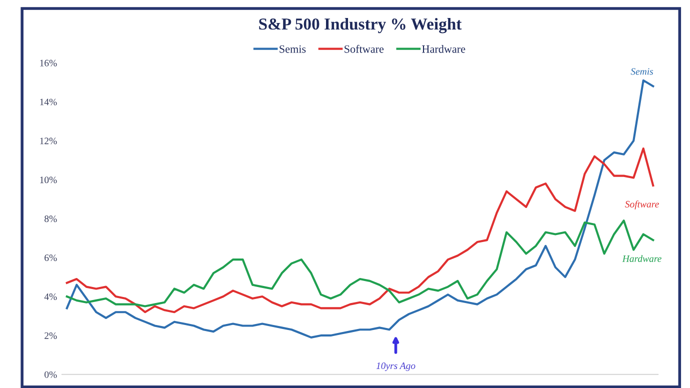 This screenshot has height=388, width=690. Describe the element at coordinates (642, 258) in the screenshot. I see `text: Hardware` at that location.